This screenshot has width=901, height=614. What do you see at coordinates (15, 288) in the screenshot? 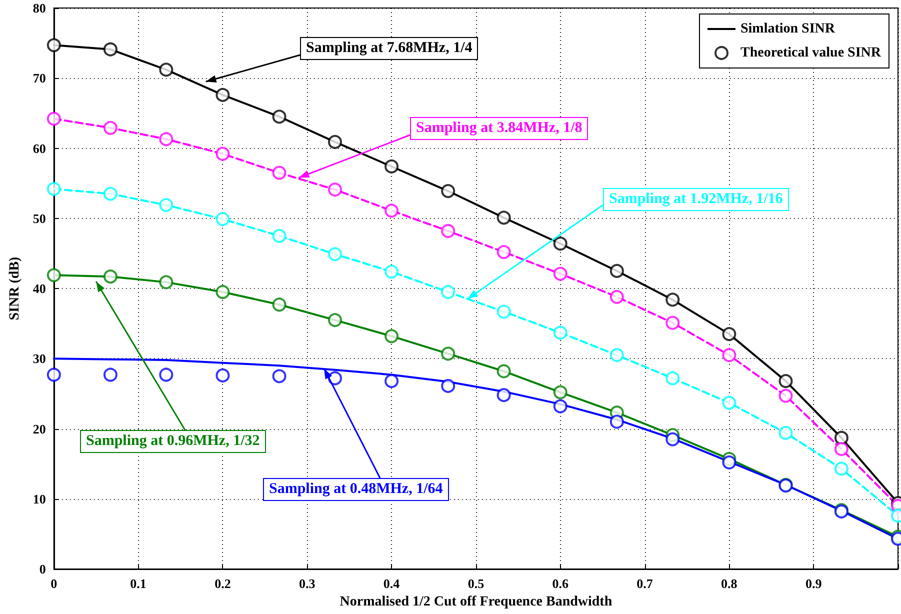
I see `y-axis-title: SINR (dB)` at bounding box center [15, 288].